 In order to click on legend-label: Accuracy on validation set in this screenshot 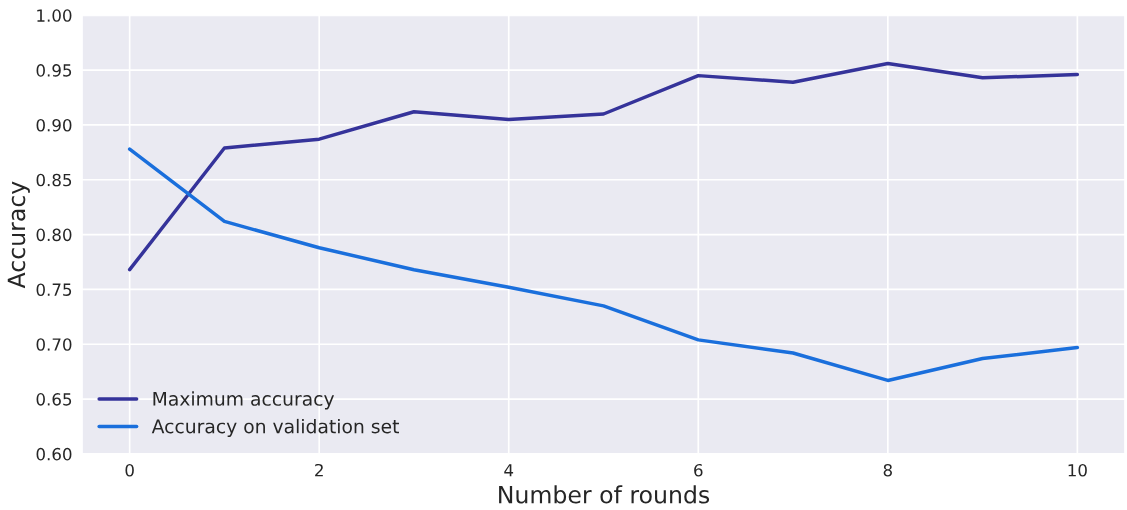, I will do `click(275, 428)`.